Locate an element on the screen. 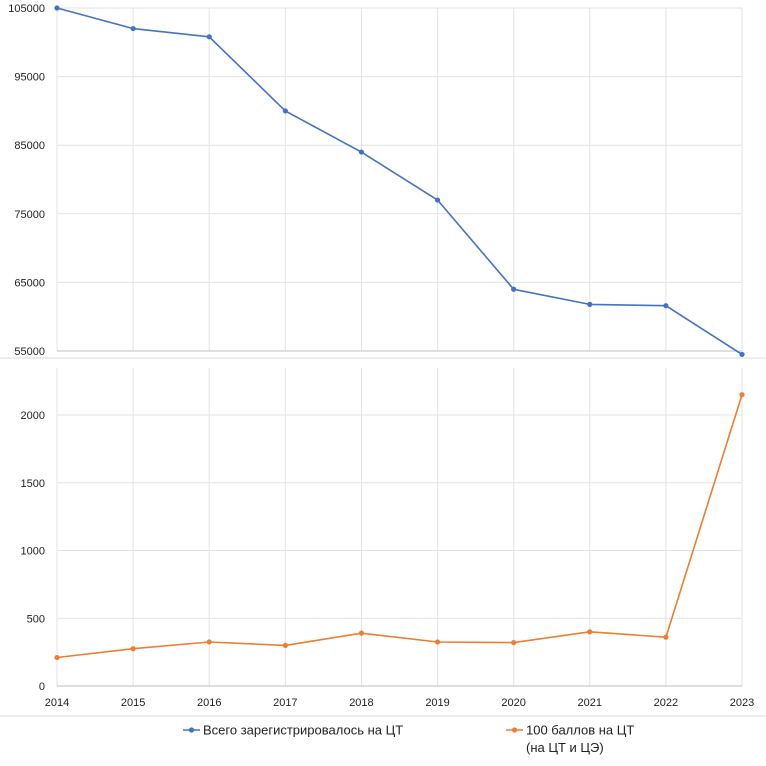 This screenshot has height=766, width=766. top-y-tick-label: 55000 is located at coordinates (29, 352).